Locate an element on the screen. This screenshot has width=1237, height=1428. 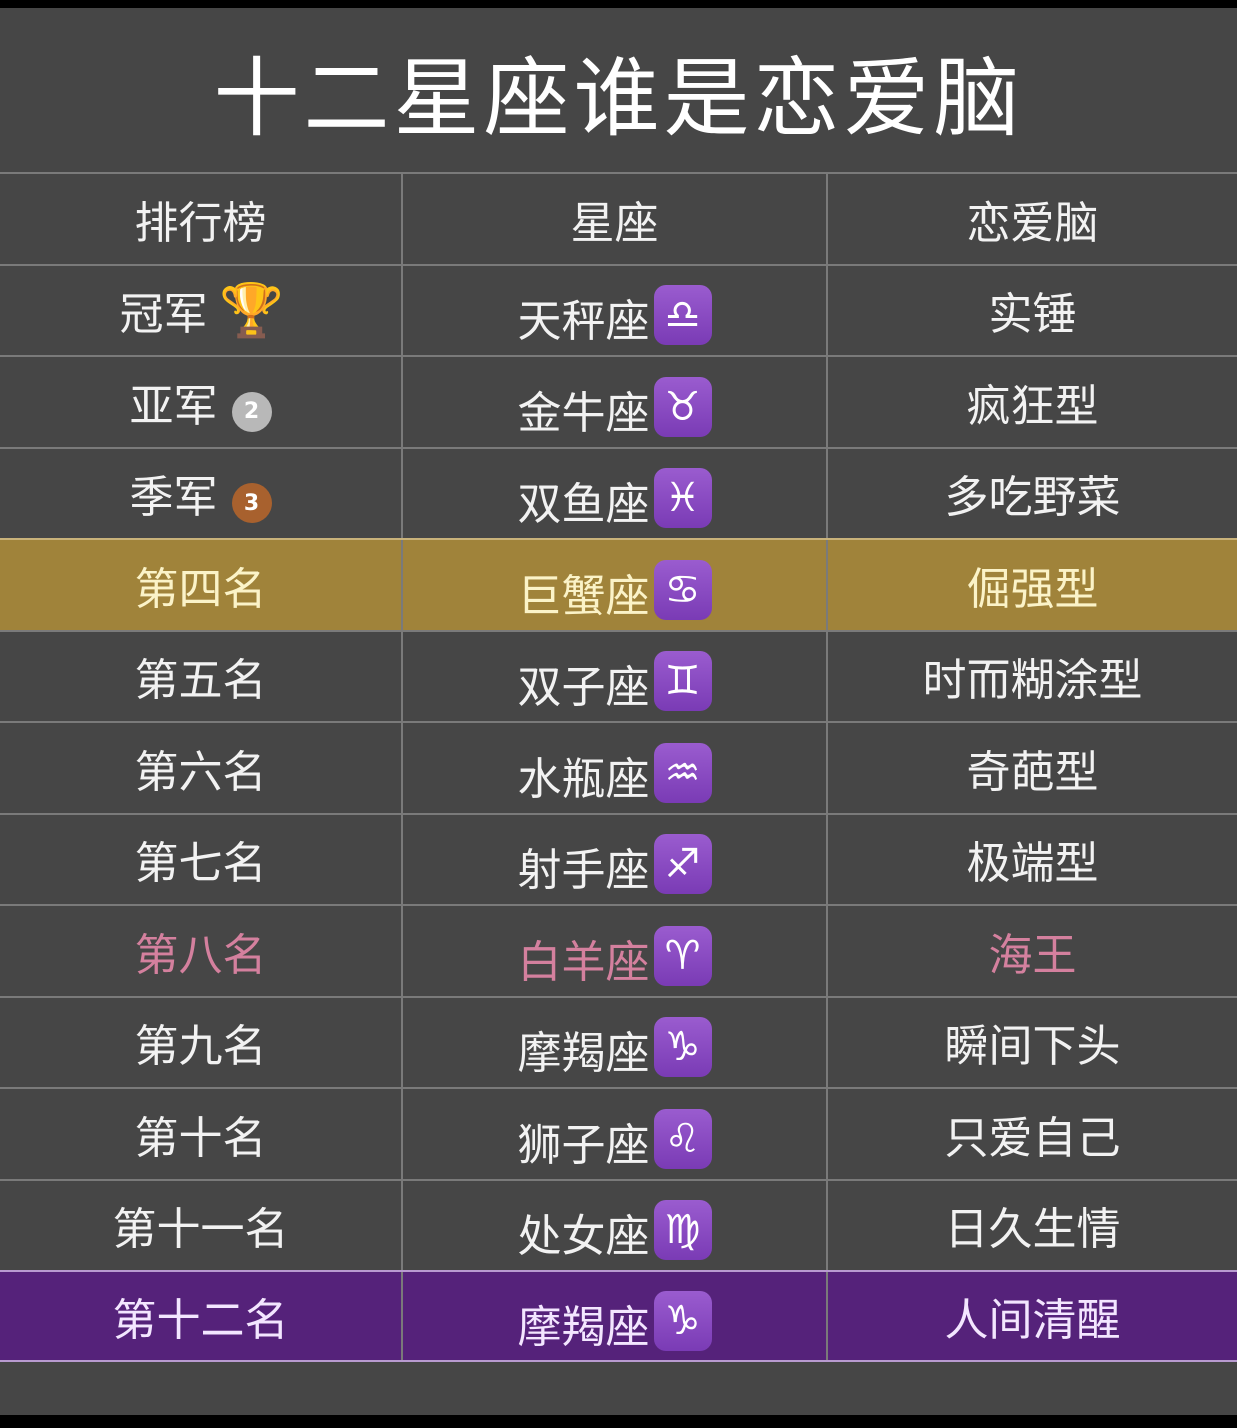
sign-cell: 白羊座 ♈ is located at coordinates (615, 951).